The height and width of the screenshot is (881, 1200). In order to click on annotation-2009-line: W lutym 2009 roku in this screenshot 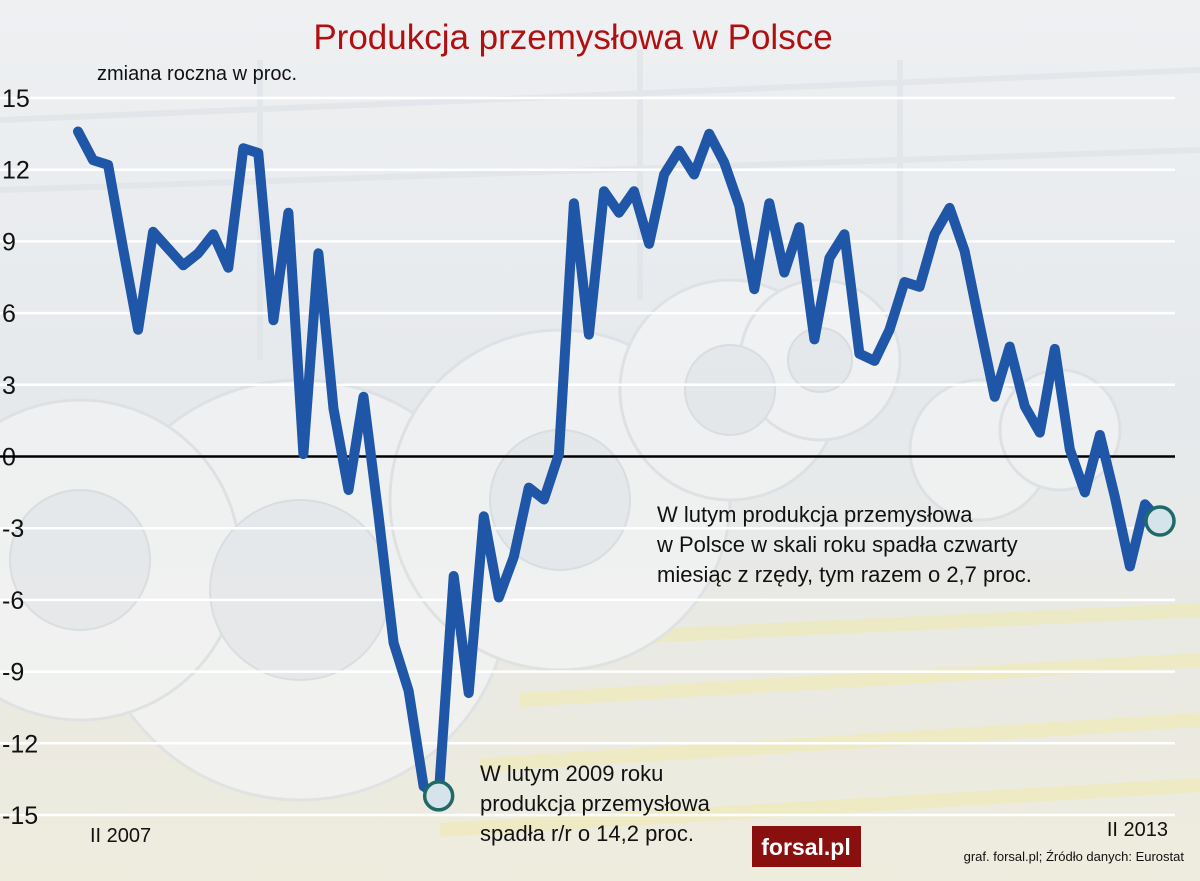, I will do `click(571, 773)`.